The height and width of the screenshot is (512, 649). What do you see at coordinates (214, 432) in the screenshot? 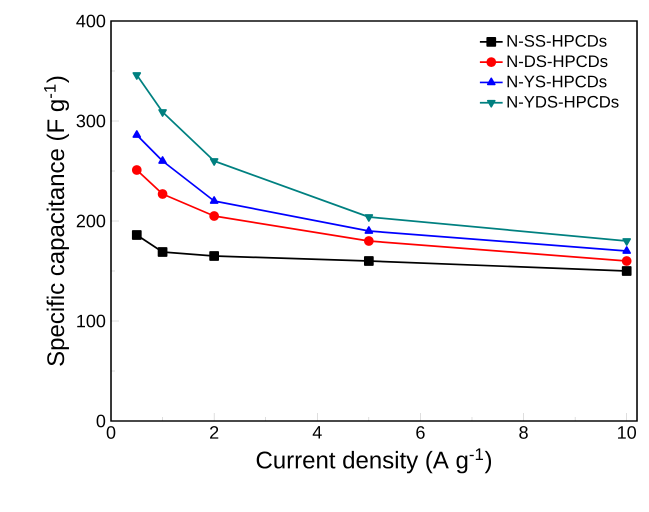
I see `x-tick-label: 2` at bounding box center [214, 432].